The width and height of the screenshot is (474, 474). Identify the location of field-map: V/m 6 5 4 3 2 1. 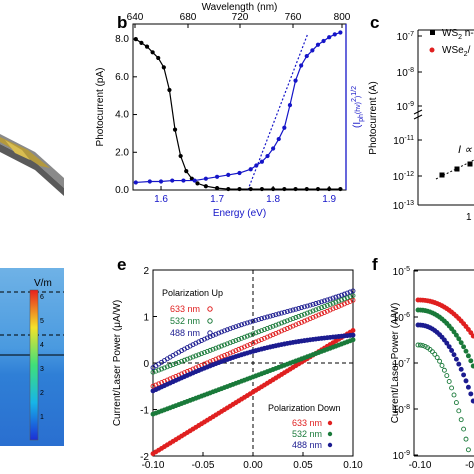
(32, 357).